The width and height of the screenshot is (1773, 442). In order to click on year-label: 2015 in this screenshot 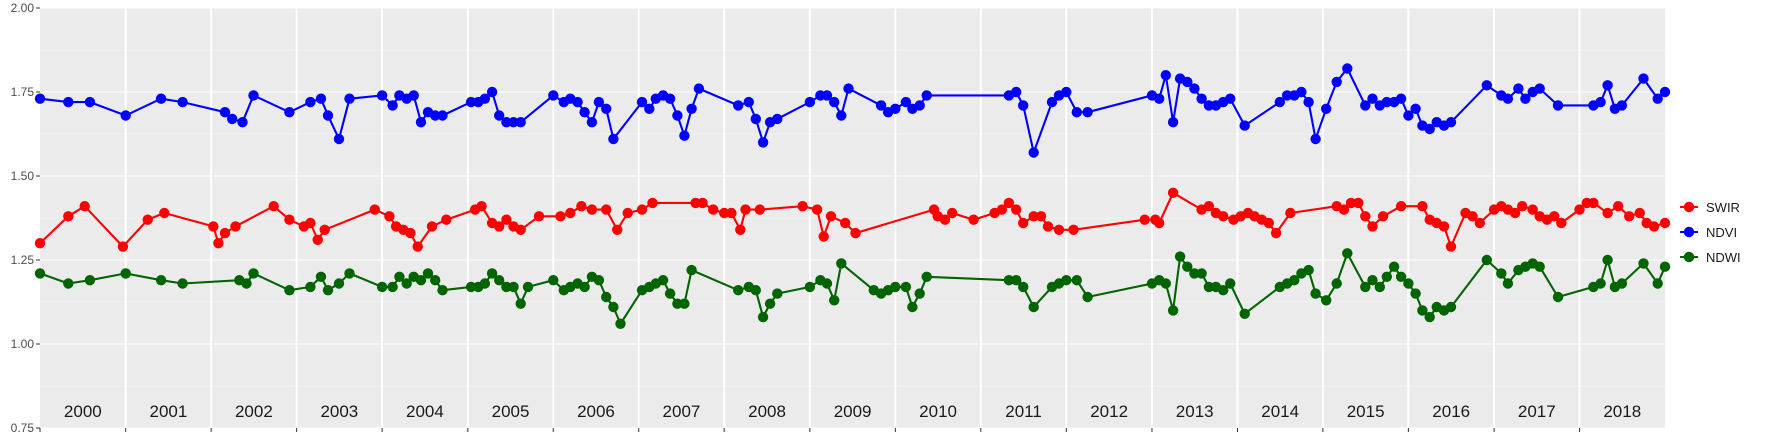, I will do `click(1366, 411)`.